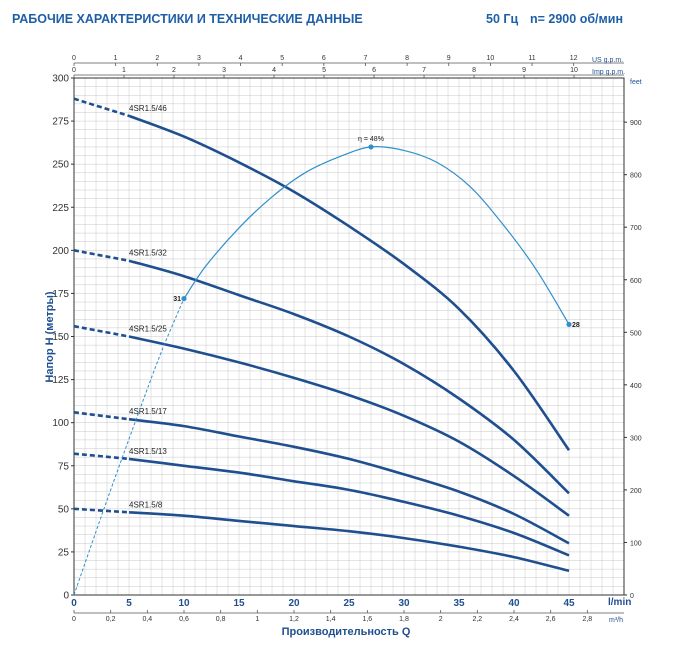 The width and height of the screenshot is (680, 663). I want to click on m3h-tick-label: 2,6, so click(551, 619).